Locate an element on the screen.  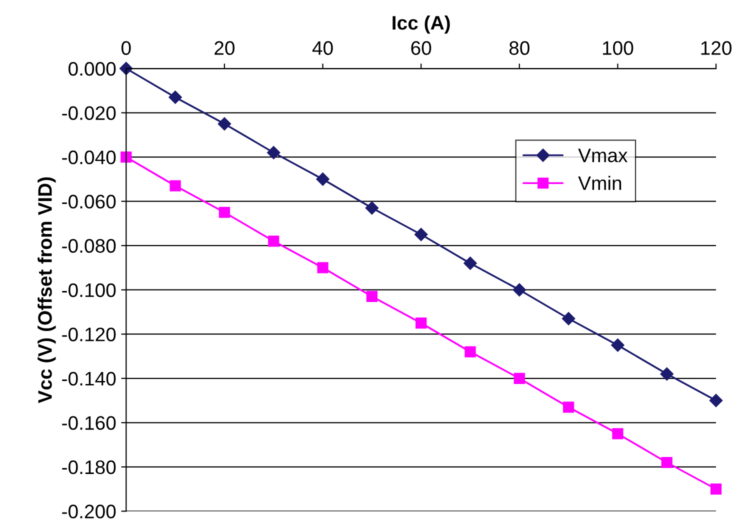
y-axis-title: Vcc (V) (Offset from VID) is located at coordinates (47, 290).